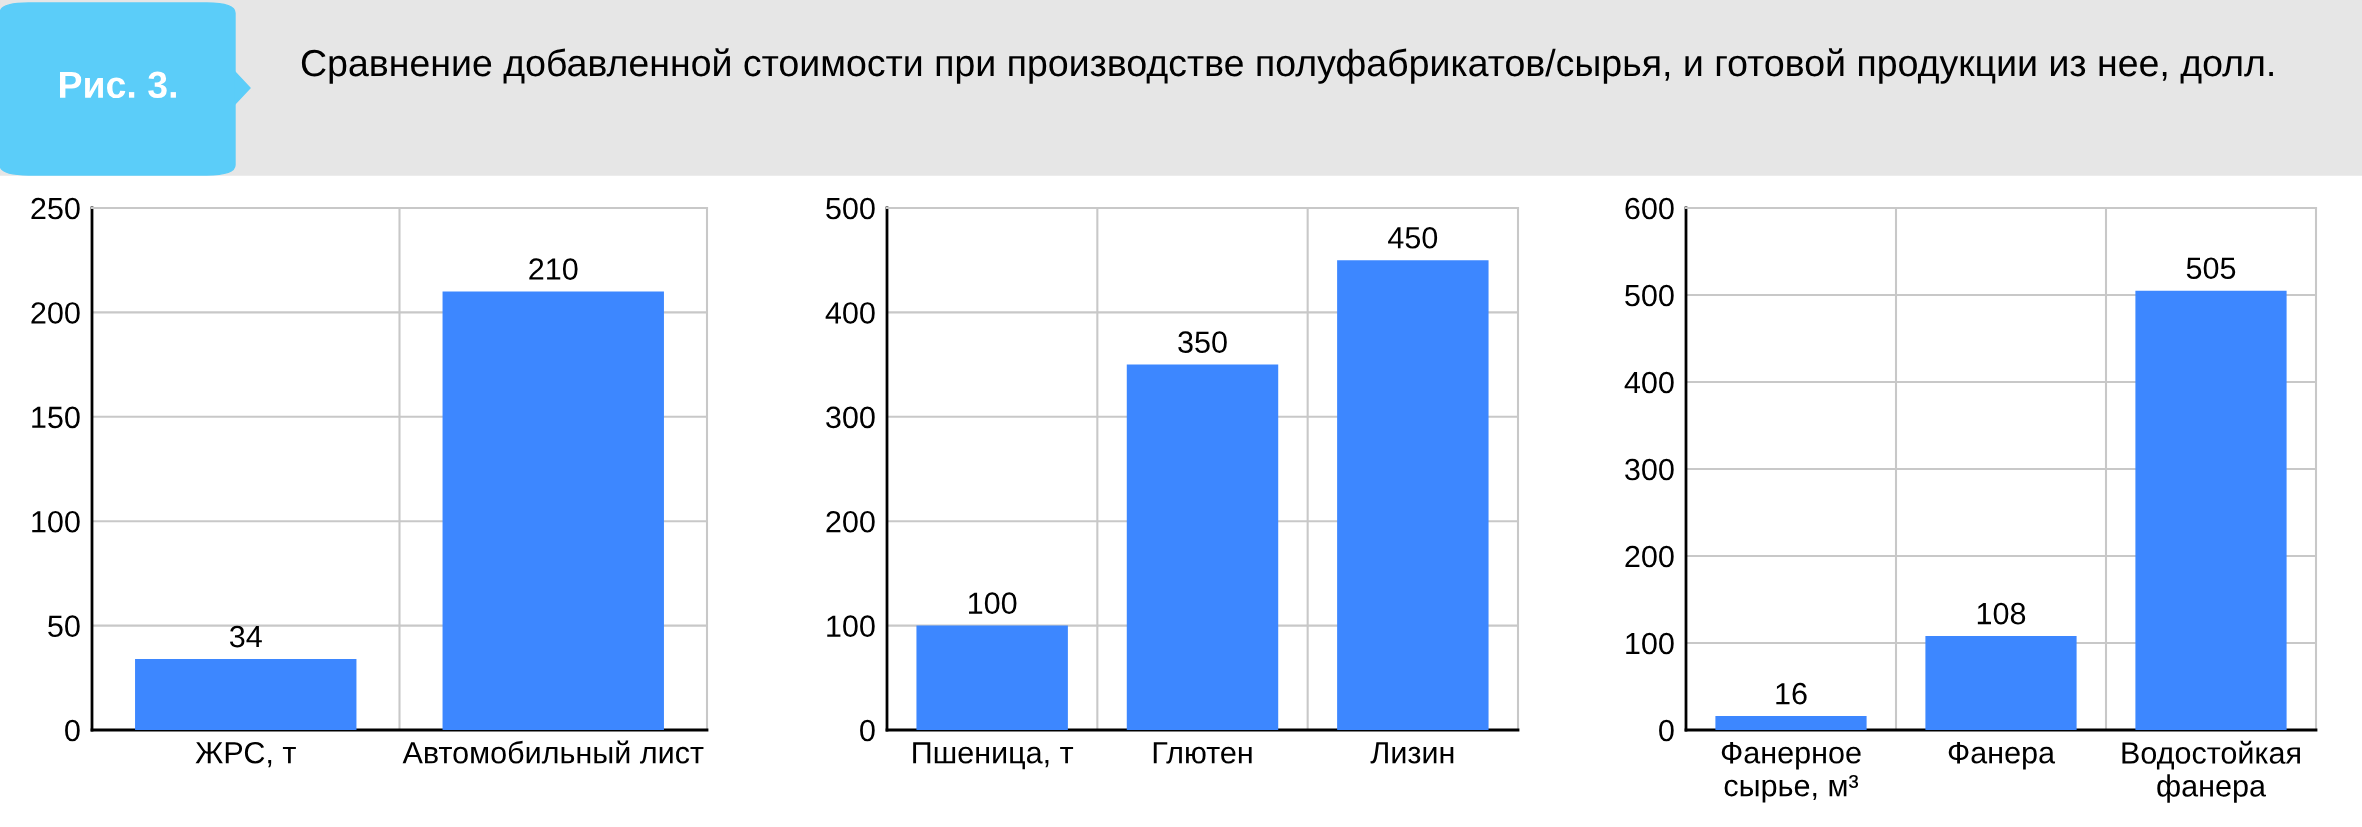 The image size is (2362, 827). I want to click on data-label: 16, so click(1791, 693).